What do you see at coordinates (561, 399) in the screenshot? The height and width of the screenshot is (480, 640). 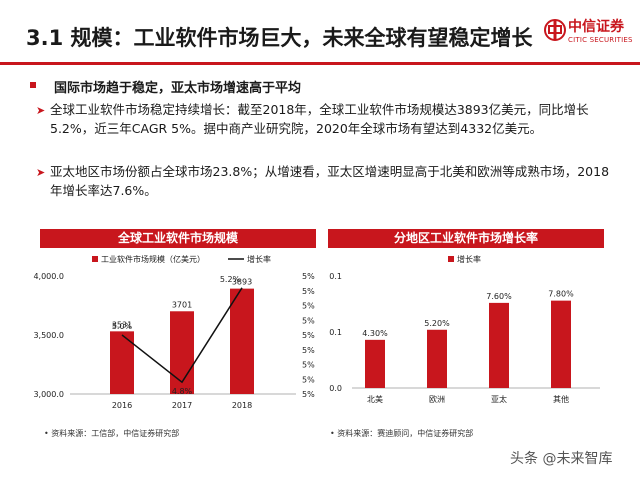 I see `x-tick-label: 其他` at bounding box center [561, 399].